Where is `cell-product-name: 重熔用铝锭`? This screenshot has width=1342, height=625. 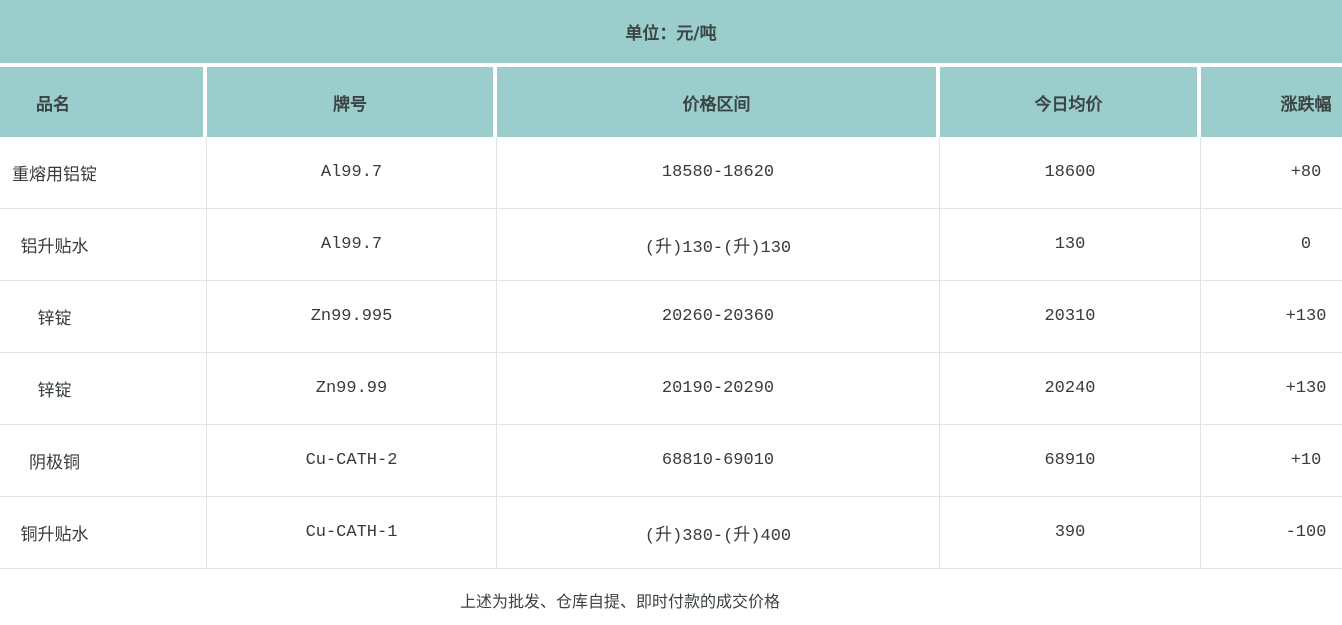 cell-product-name: 重熔用铝锭 is located at coordinates (103, 172).